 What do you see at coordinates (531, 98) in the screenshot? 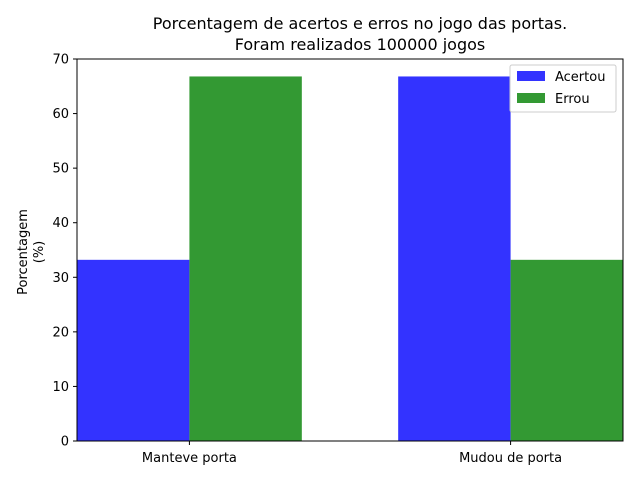
I see `legend-swatch-errou` at bounding box center [531, 98].